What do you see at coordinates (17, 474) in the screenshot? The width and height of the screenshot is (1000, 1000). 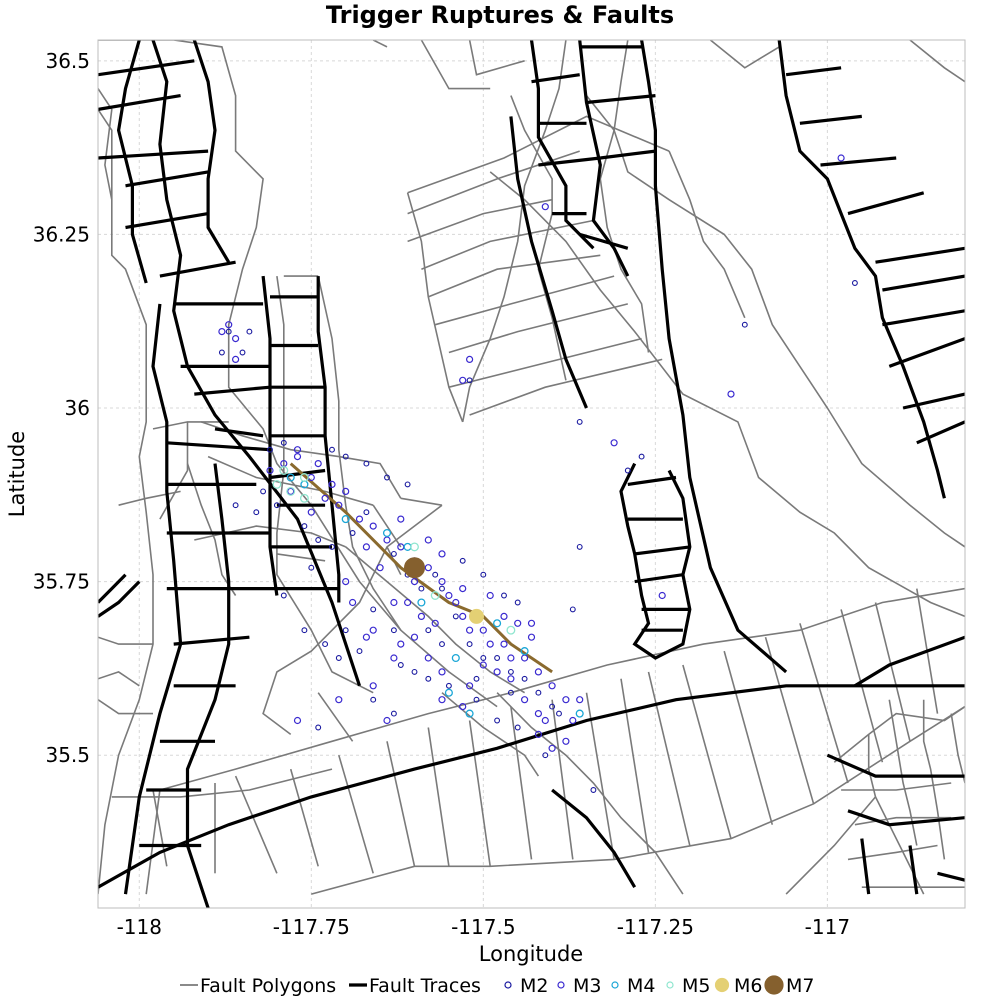 I see `y-axis-label: Latitude` at bounding box center [17, 474].